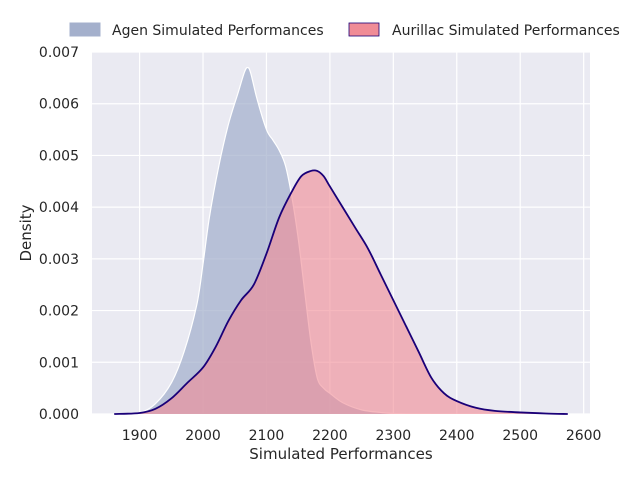 This screenshot has width=640, height=484. I want to click on x-tick-label: 2200, so click(330, 436).